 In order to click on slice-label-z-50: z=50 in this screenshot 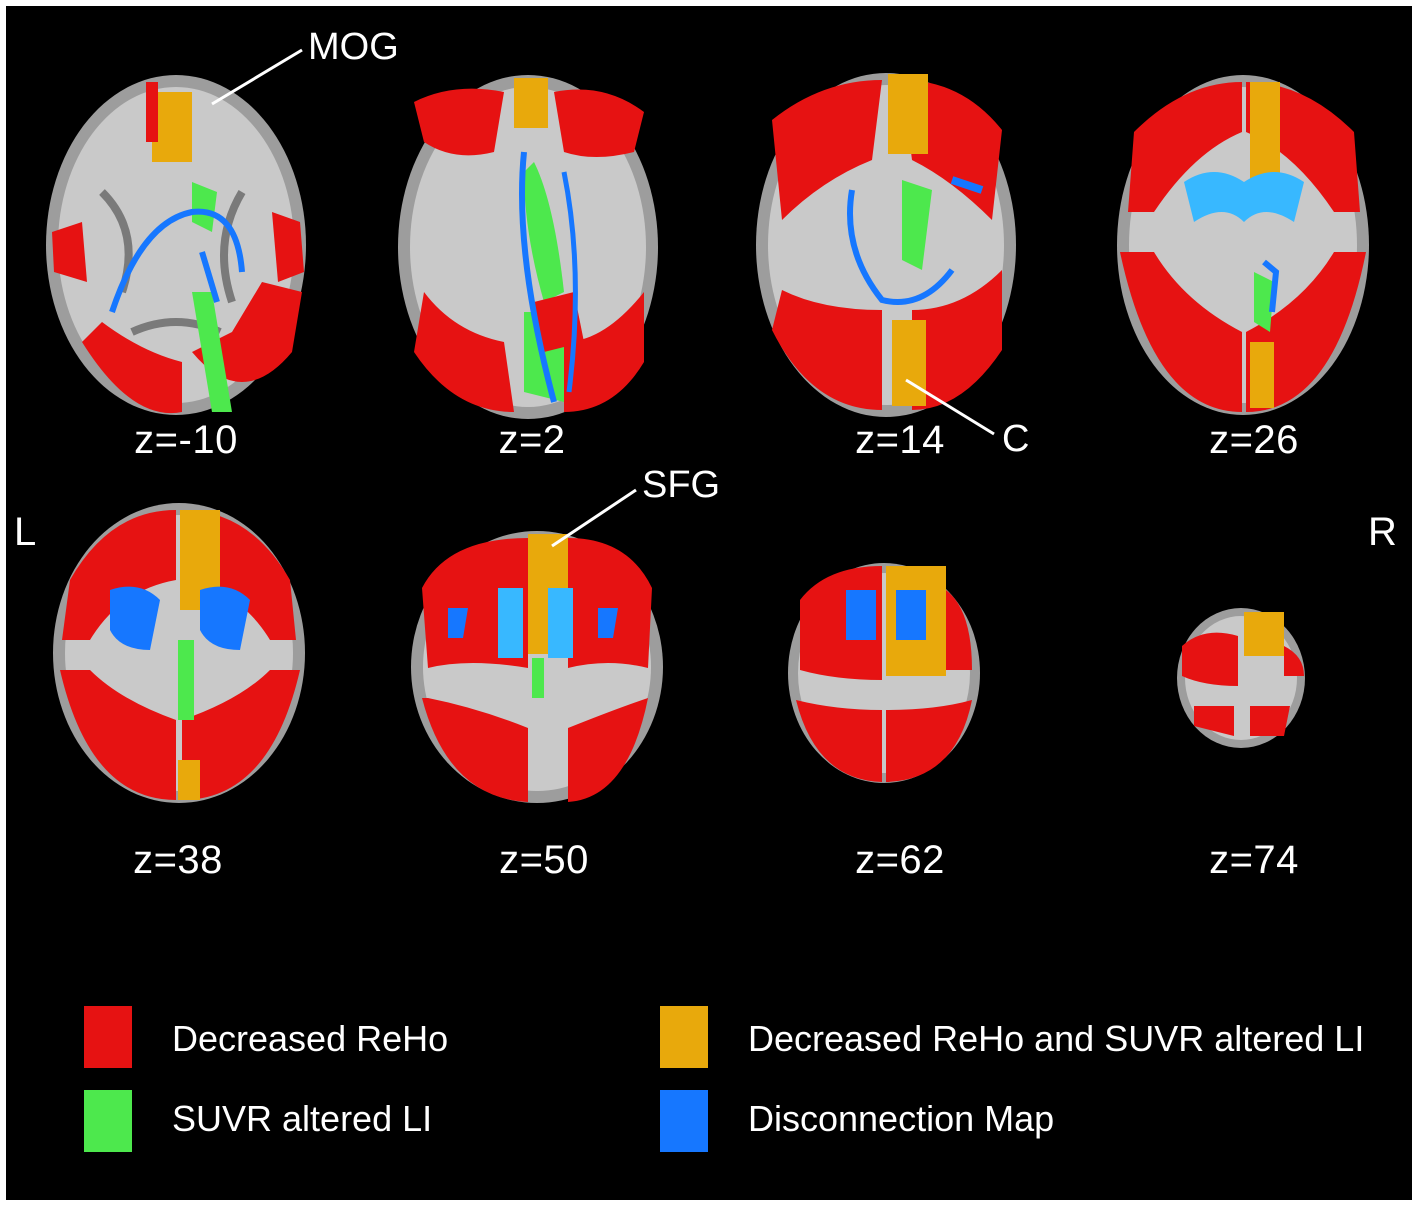, I will do `click(544, 860)`.